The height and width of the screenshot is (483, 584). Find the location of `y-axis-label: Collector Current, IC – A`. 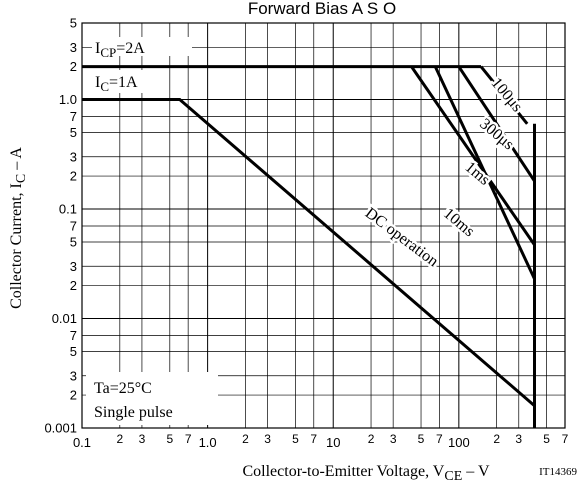

y-axis-label: Collector Current, IC – A is located at coordinates (18, 228).